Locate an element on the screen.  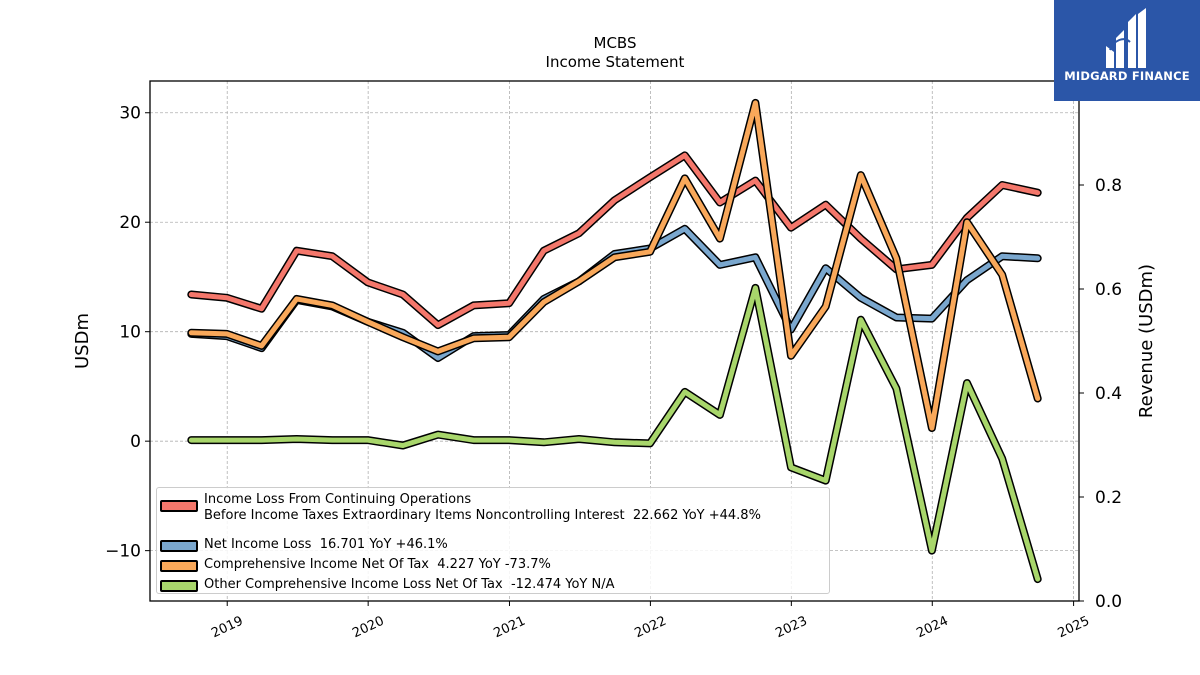
y-axis-label-right: Revenue (USDm) is located at coordinates (1146, 341).